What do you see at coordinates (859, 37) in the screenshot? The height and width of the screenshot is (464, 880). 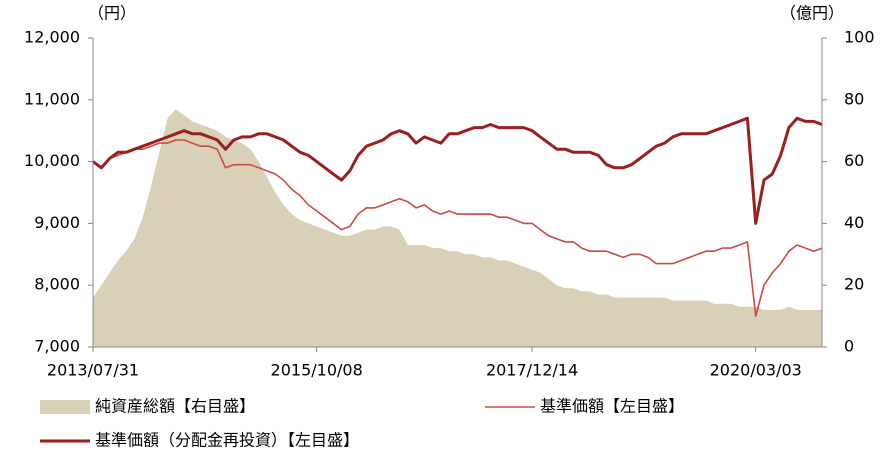 I see `y2-tick-label: 100` at bounding box center [859, 37].